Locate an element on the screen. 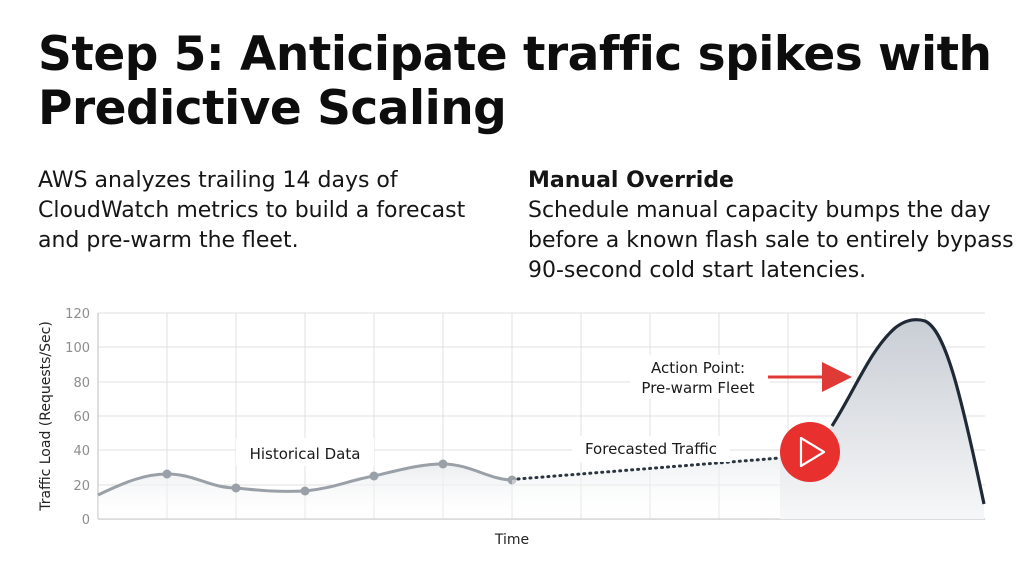 This screenshot has width=1024, height=571. y-tick-100: 100 is located at coordinates (77, 348).